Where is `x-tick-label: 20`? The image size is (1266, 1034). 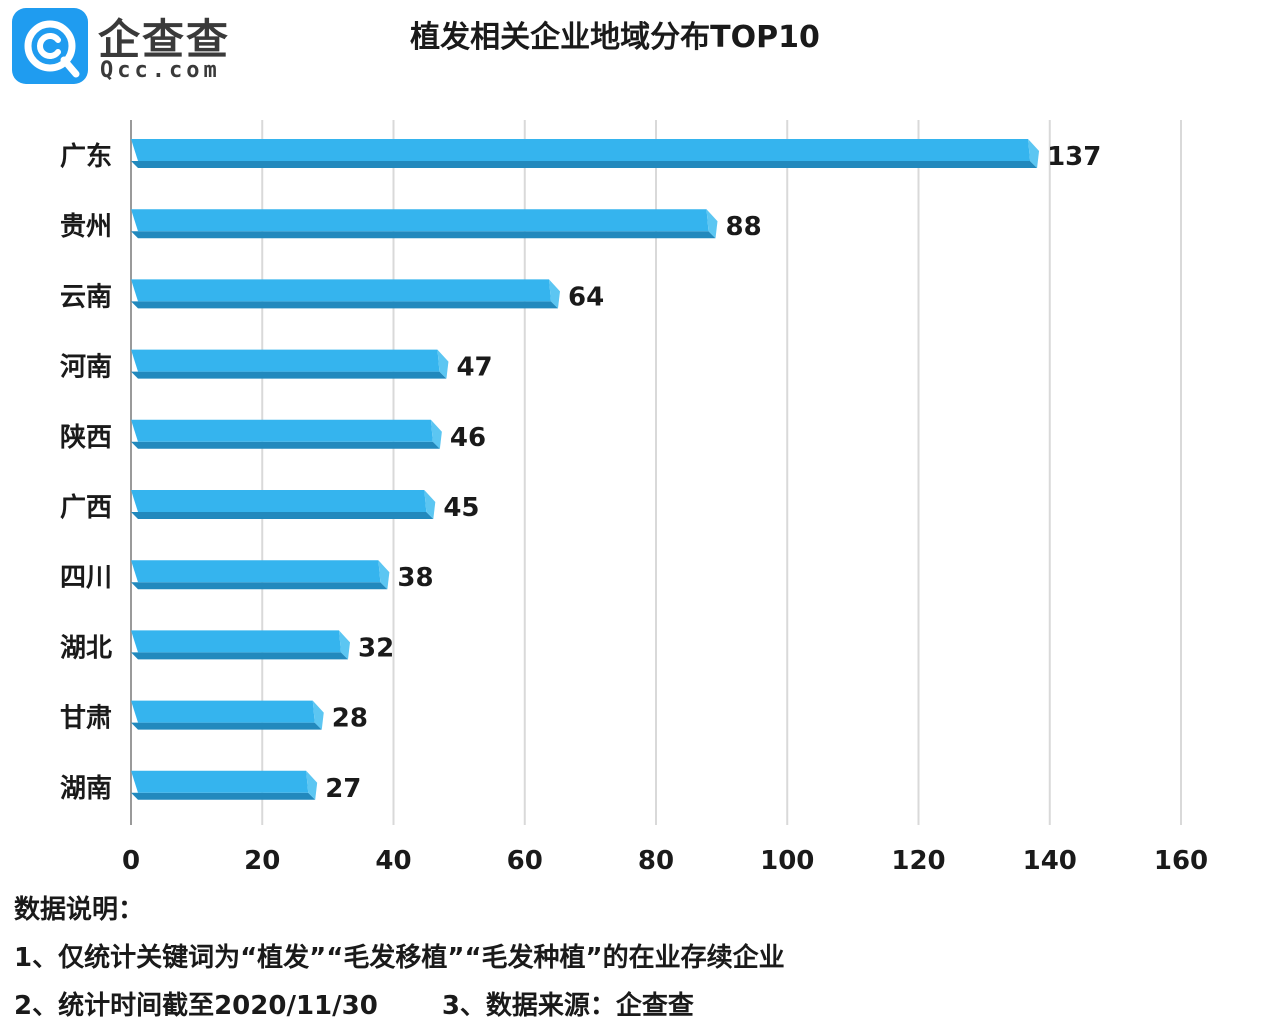
x-tick-label: 20 is located at coordinates (262, 861).